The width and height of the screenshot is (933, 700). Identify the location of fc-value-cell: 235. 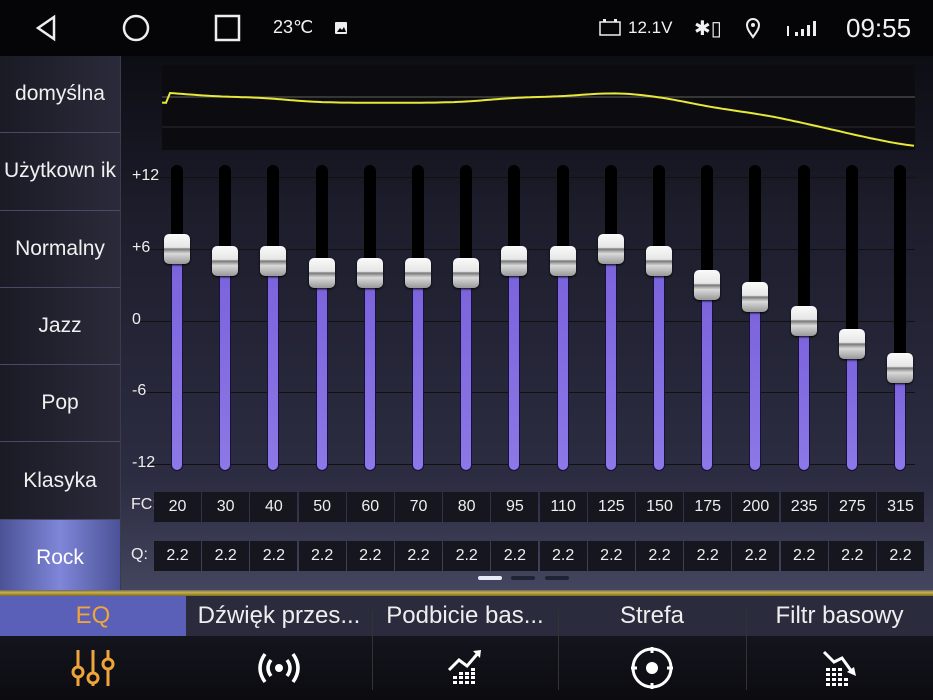
(804, 507).